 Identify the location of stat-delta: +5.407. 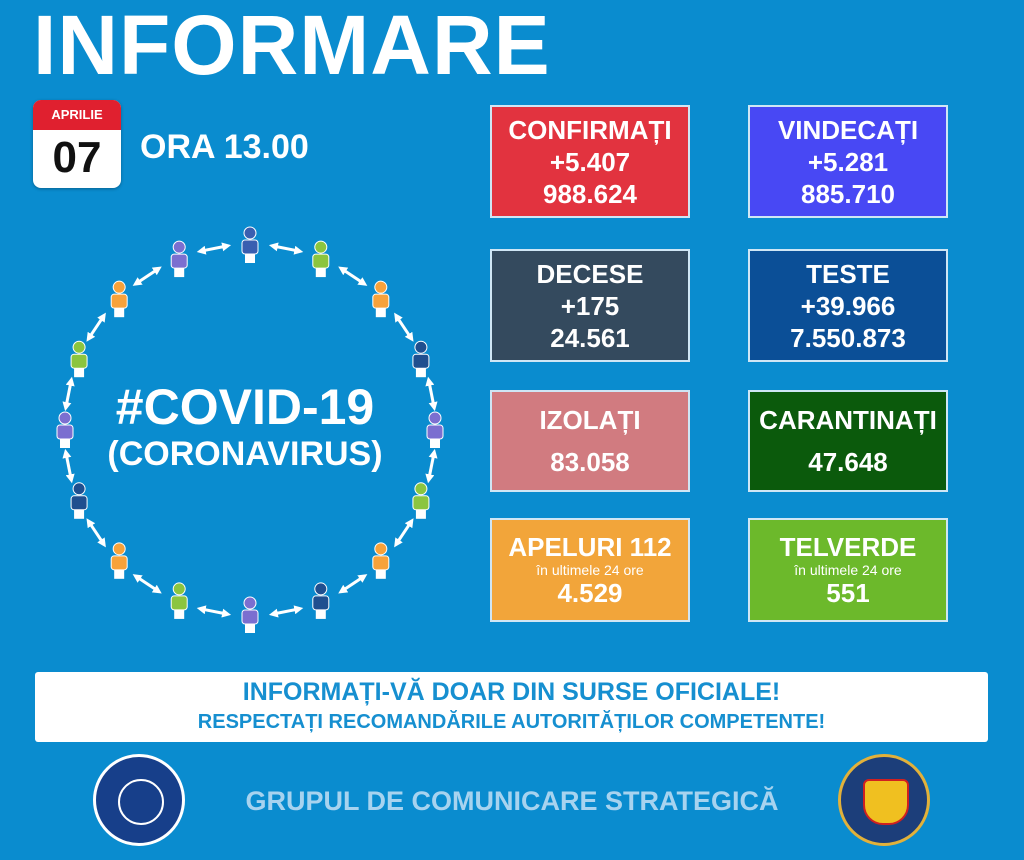
(590, 161).